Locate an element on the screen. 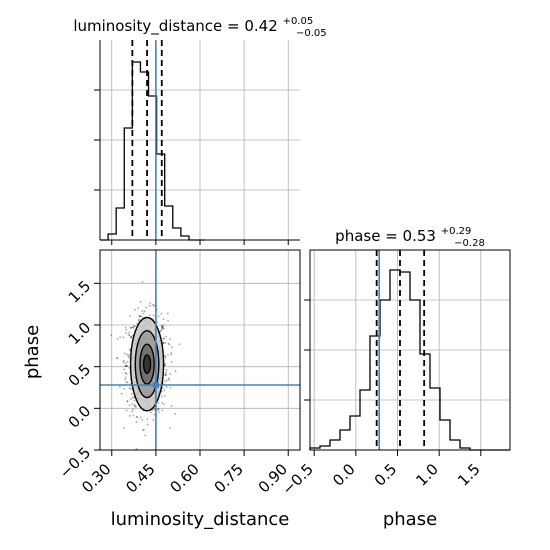  x-axis-label-phase: phase is located at coordinates (410, 519).